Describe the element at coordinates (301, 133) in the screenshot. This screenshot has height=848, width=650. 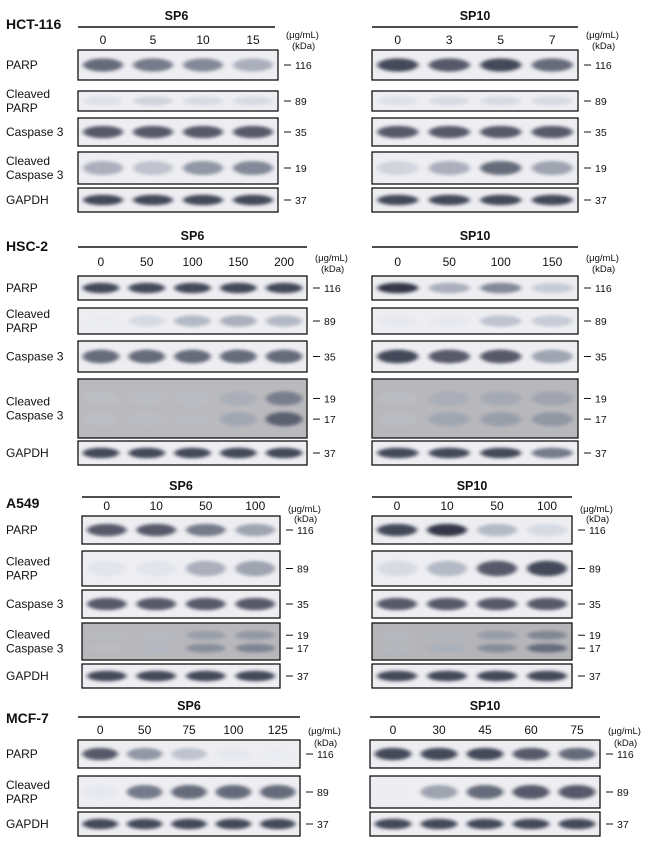
I see `kda-marker: 35` at that location.